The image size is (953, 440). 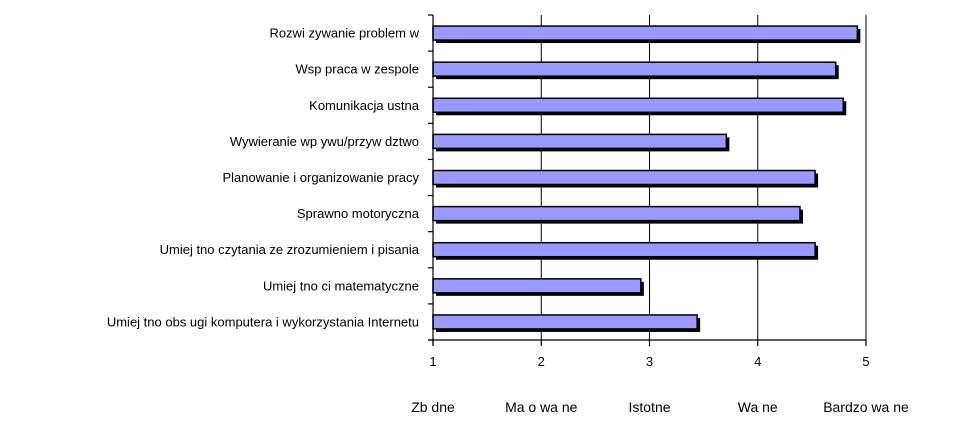 I want to click on scale-label-1: Zb dne, so click(x=433, y=407).